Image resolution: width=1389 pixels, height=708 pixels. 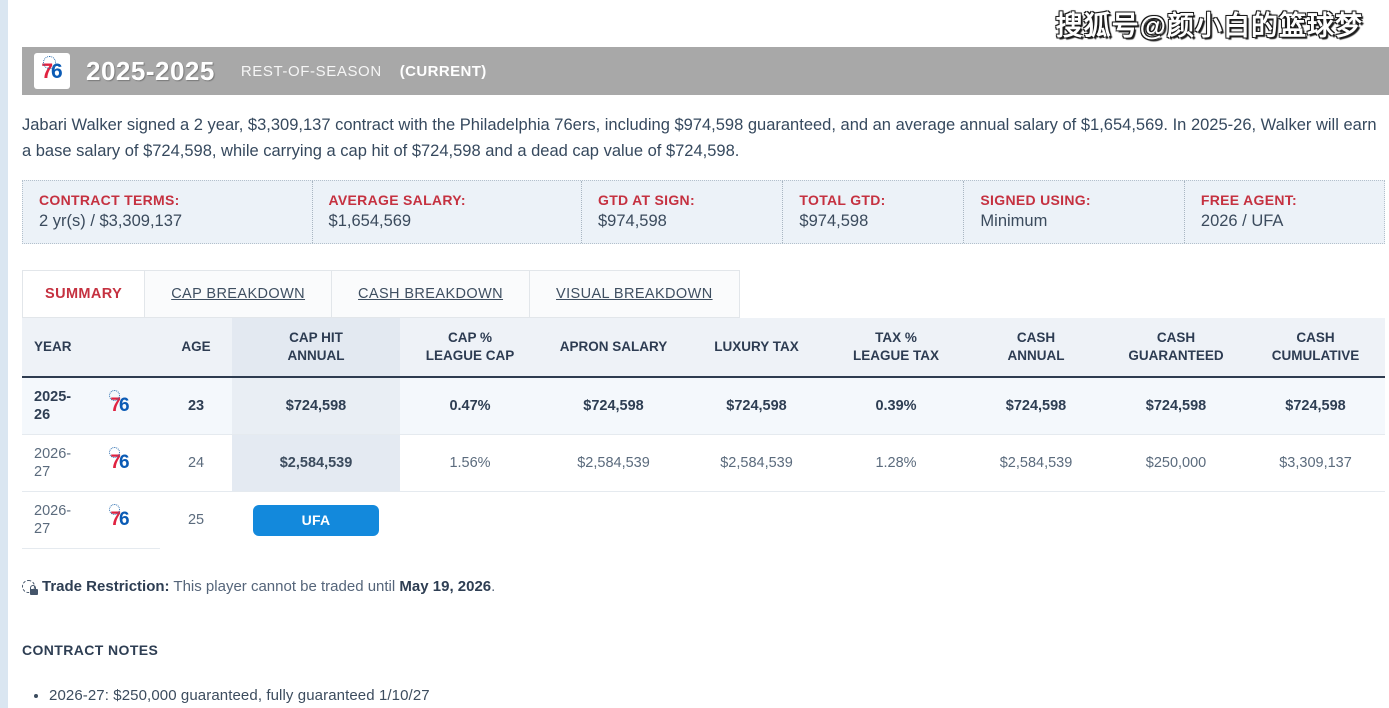 I want to click on cell-age: 23, so click(x=196, y=405).